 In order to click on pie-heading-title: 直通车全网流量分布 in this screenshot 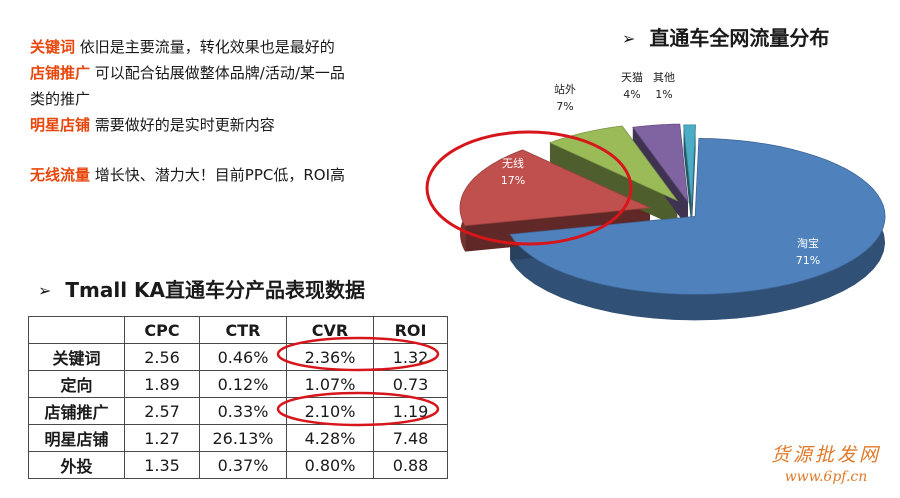, I will do `click(739, 38)`.